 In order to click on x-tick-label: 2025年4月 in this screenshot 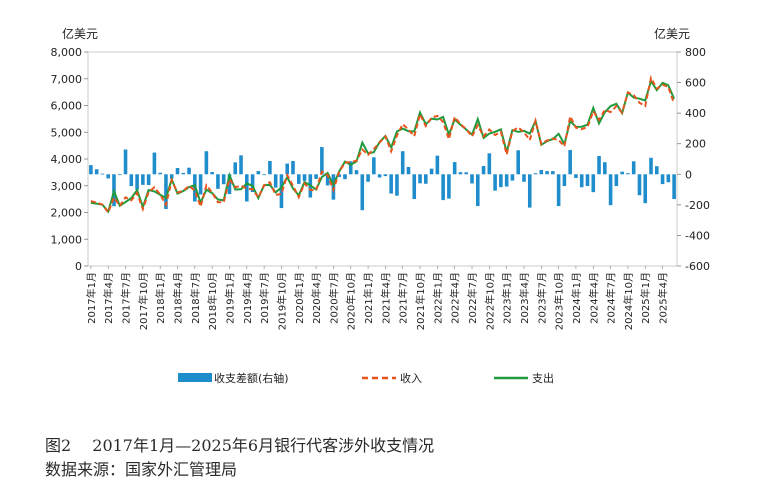, I will do `click(663, 298)`.